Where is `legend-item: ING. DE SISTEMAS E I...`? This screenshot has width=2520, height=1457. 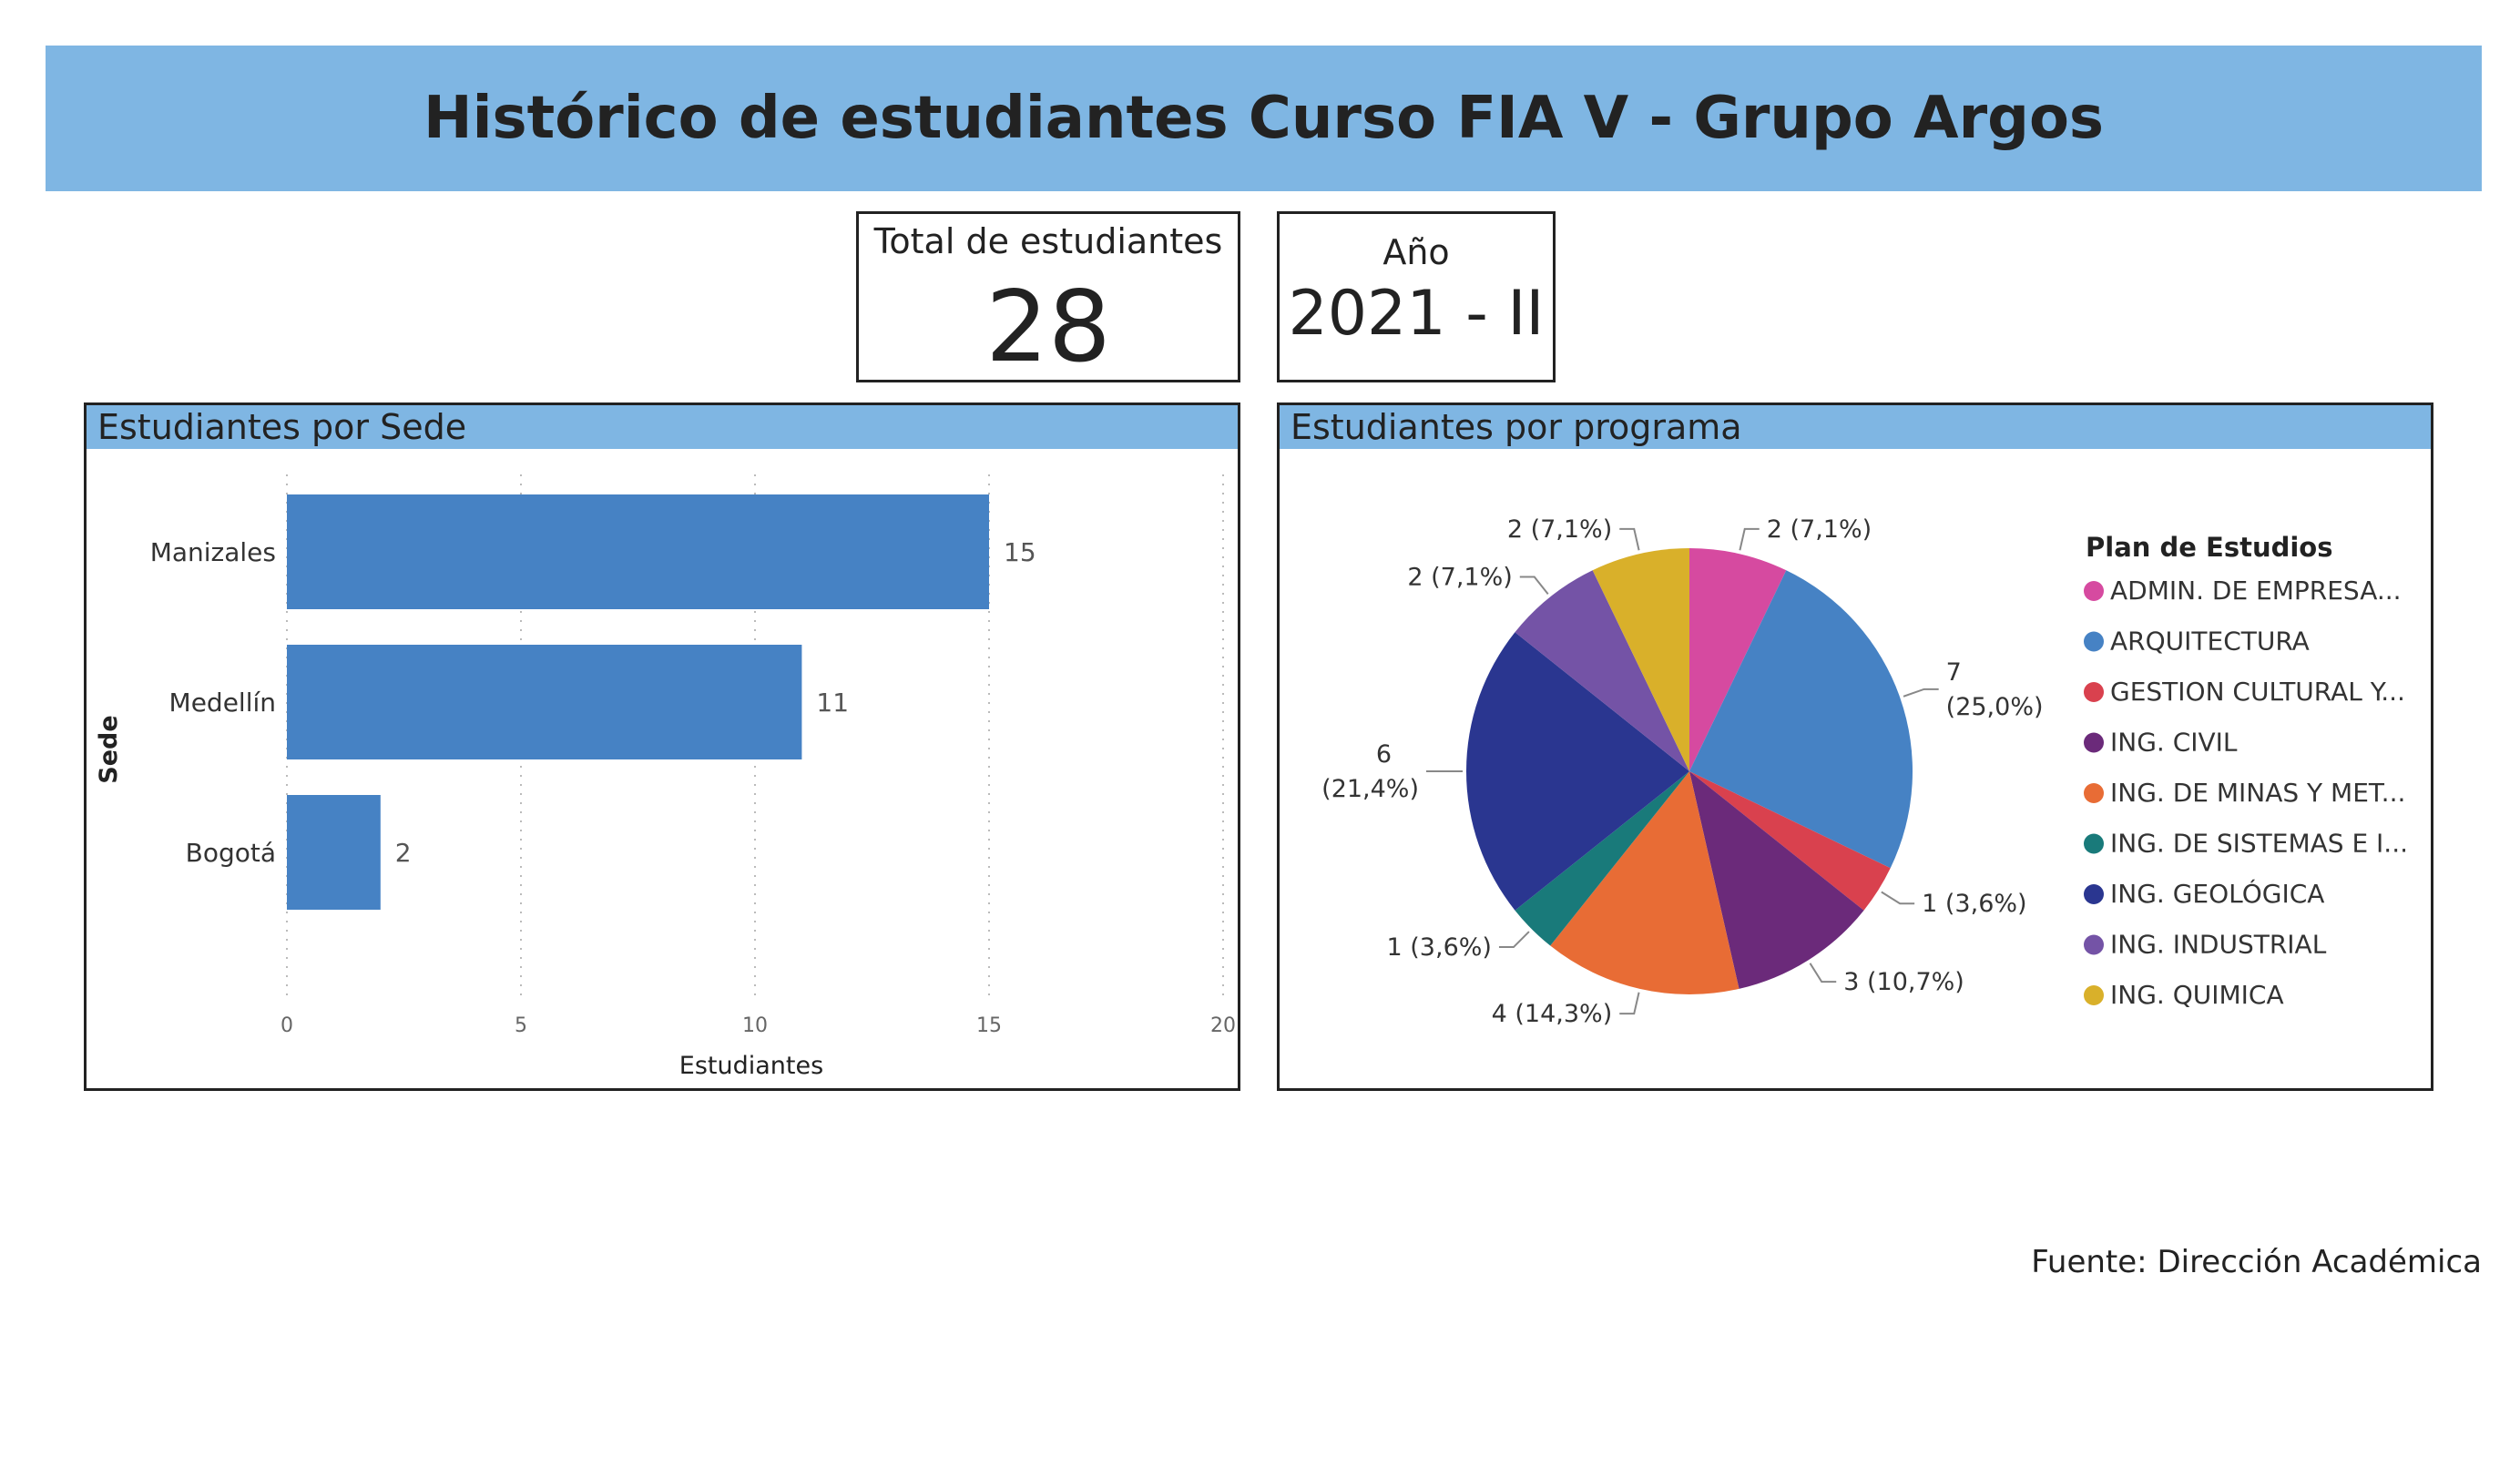
legend-item: ING. DE SISTEMAS E I... is located at coordinates (2259, 844).